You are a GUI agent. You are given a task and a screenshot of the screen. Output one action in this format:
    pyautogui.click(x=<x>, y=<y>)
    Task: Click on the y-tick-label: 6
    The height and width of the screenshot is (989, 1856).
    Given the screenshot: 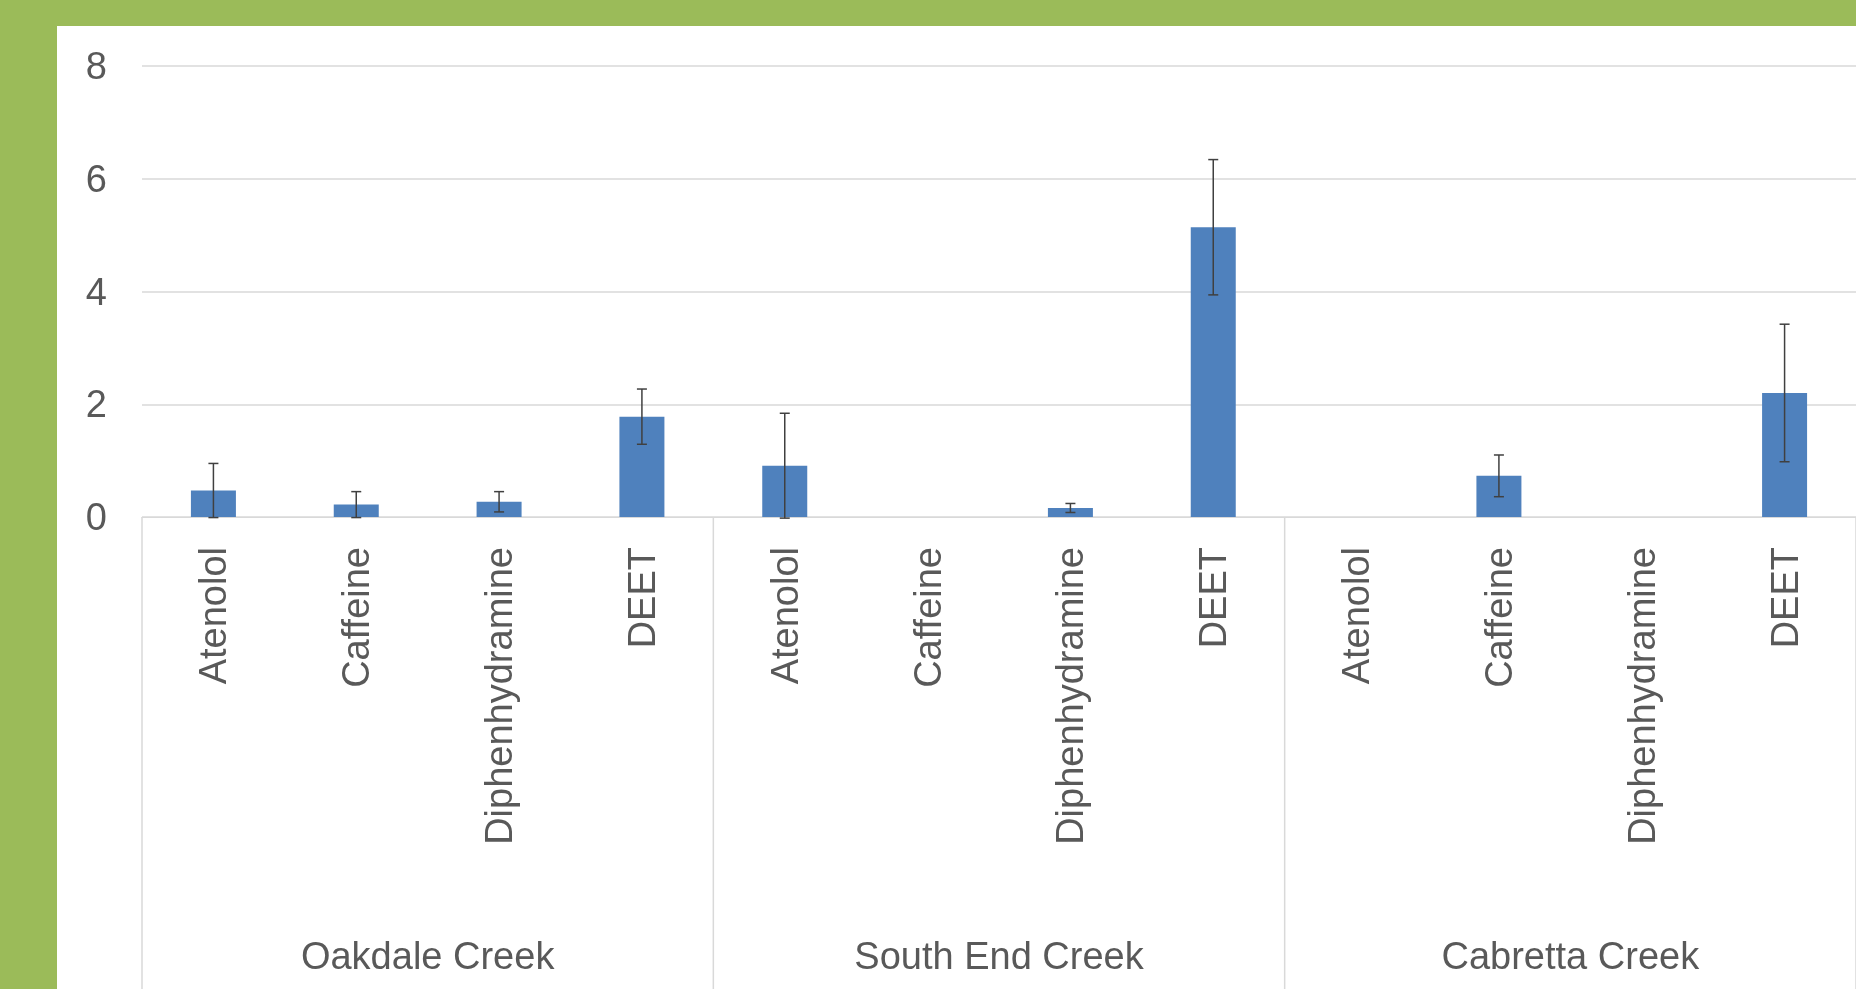 What is the action you would take?
    pyautogui.click(x=96, y=178)
    